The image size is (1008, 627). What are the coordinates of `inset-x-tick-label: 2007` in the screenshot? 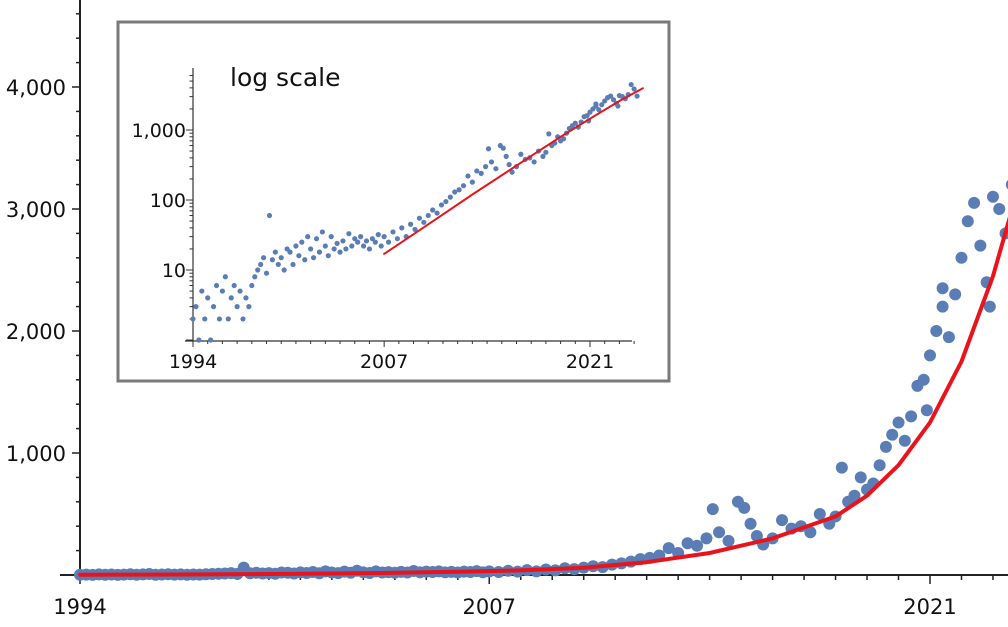 It's located at (384, 362).